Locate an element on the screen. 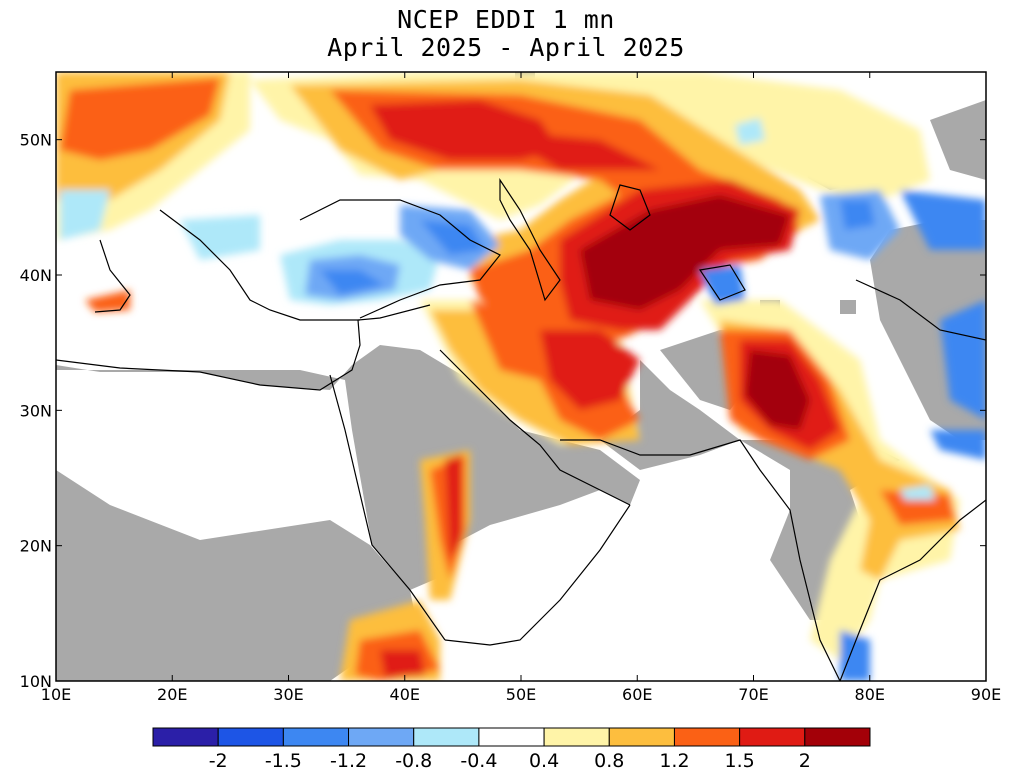  x-tick-label: 10E is located at coordinates (56, 694).